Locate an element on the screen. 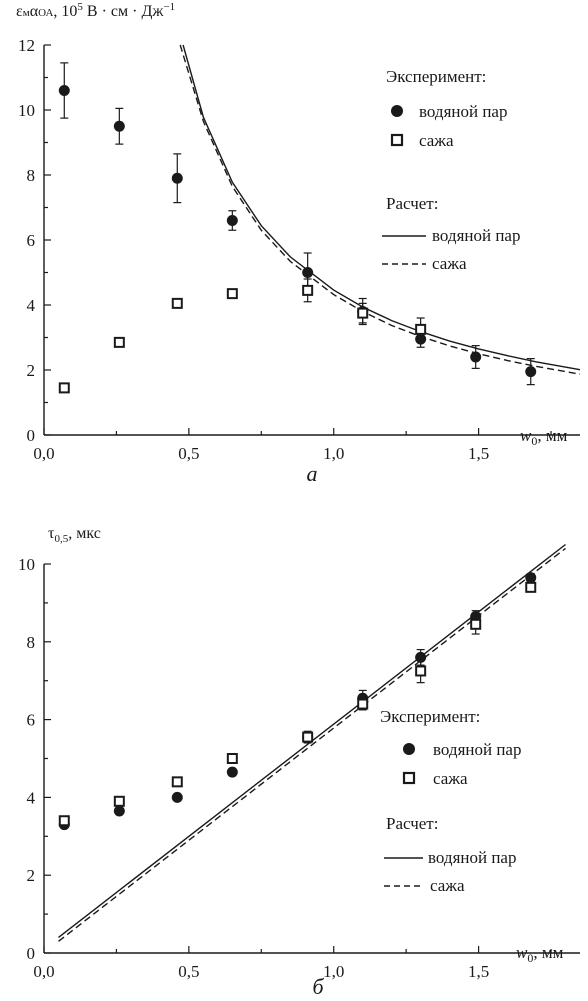 This screenshot has height=1001, width=588. panel-a-x-axis-label: w0, мм is located at coordinates (544, 437).